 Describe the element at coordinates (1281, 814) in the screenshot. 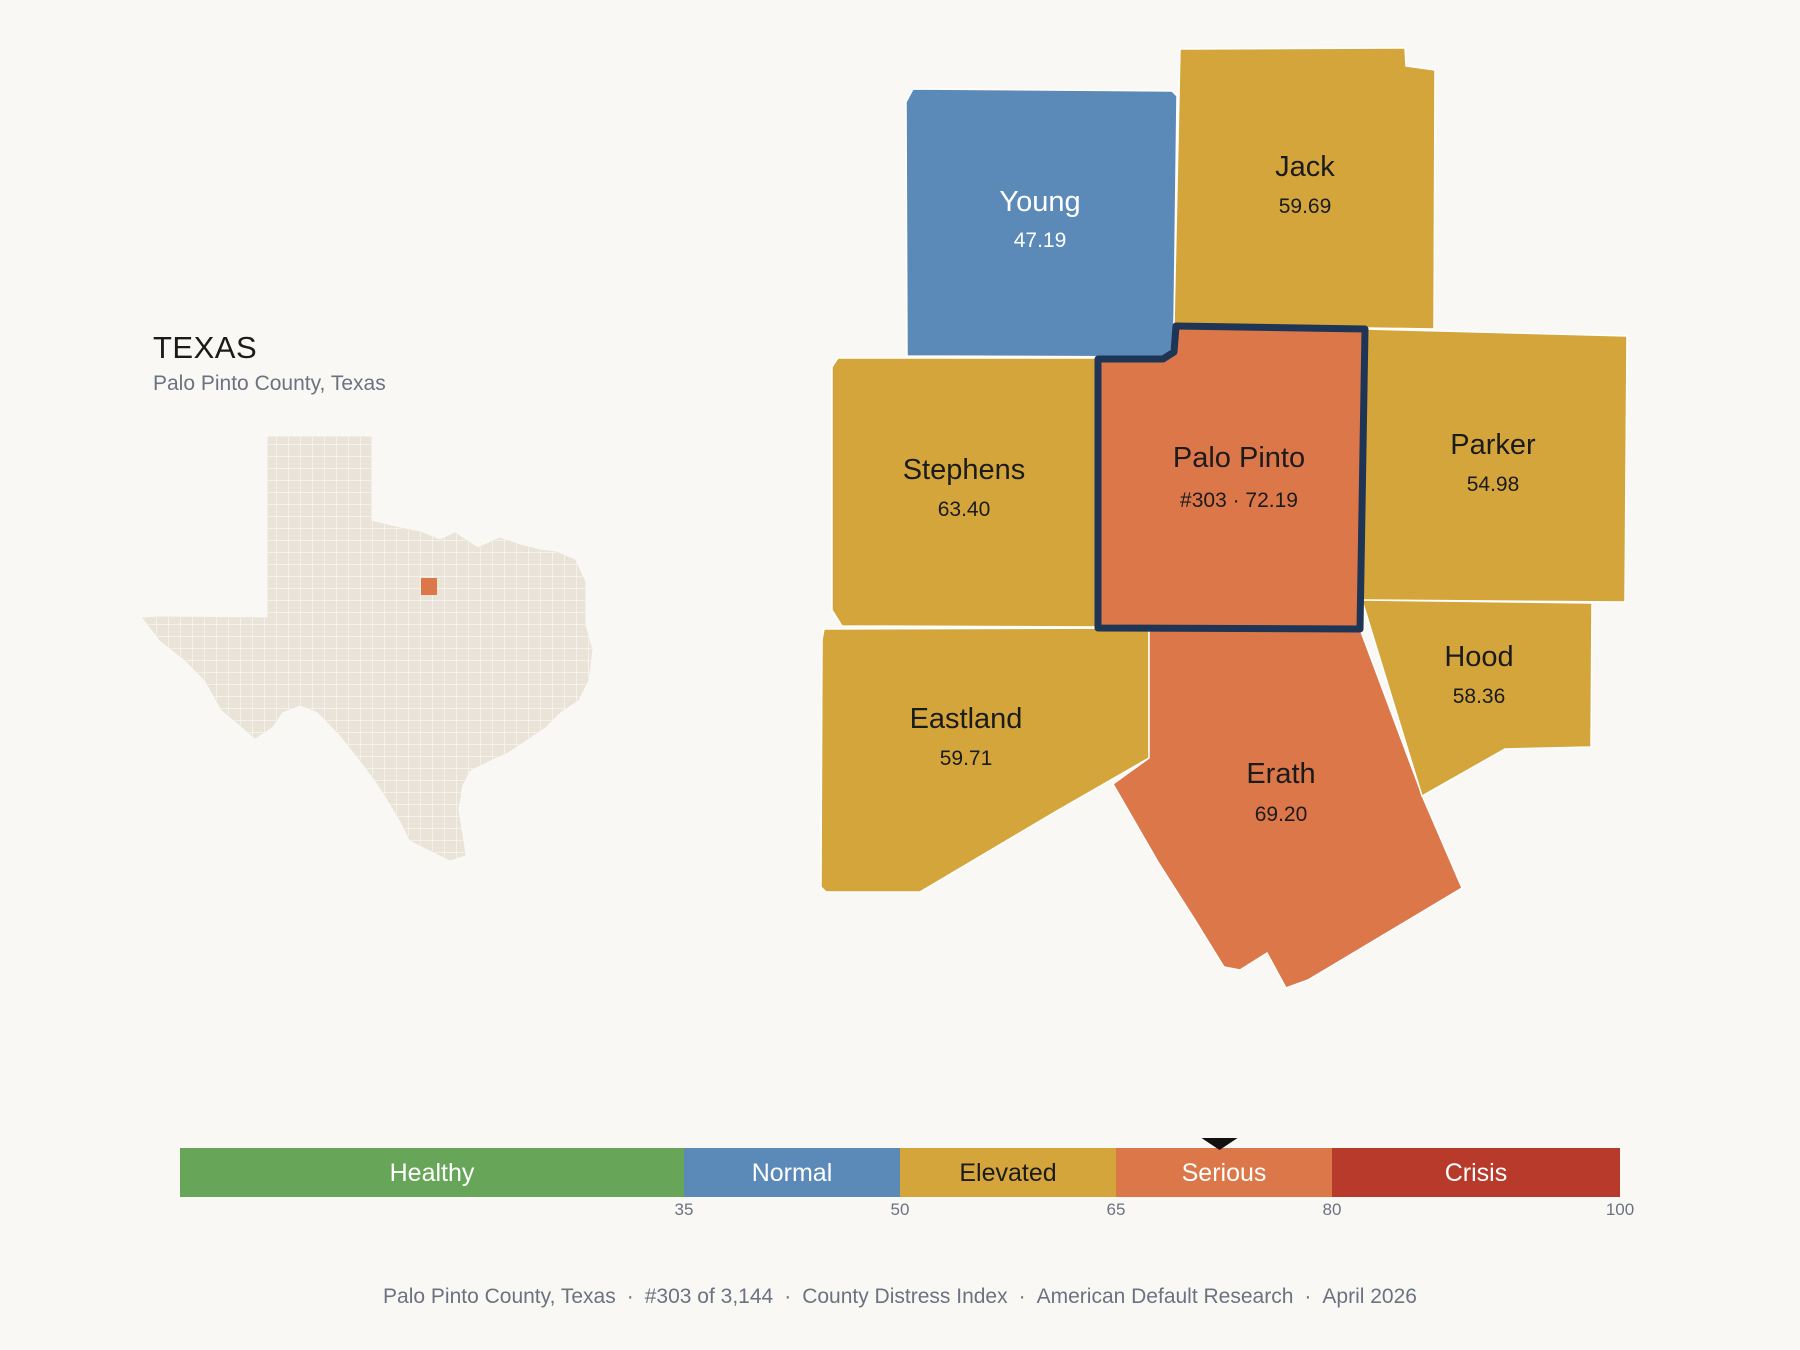

I see `county-value: 69.20` at that location.